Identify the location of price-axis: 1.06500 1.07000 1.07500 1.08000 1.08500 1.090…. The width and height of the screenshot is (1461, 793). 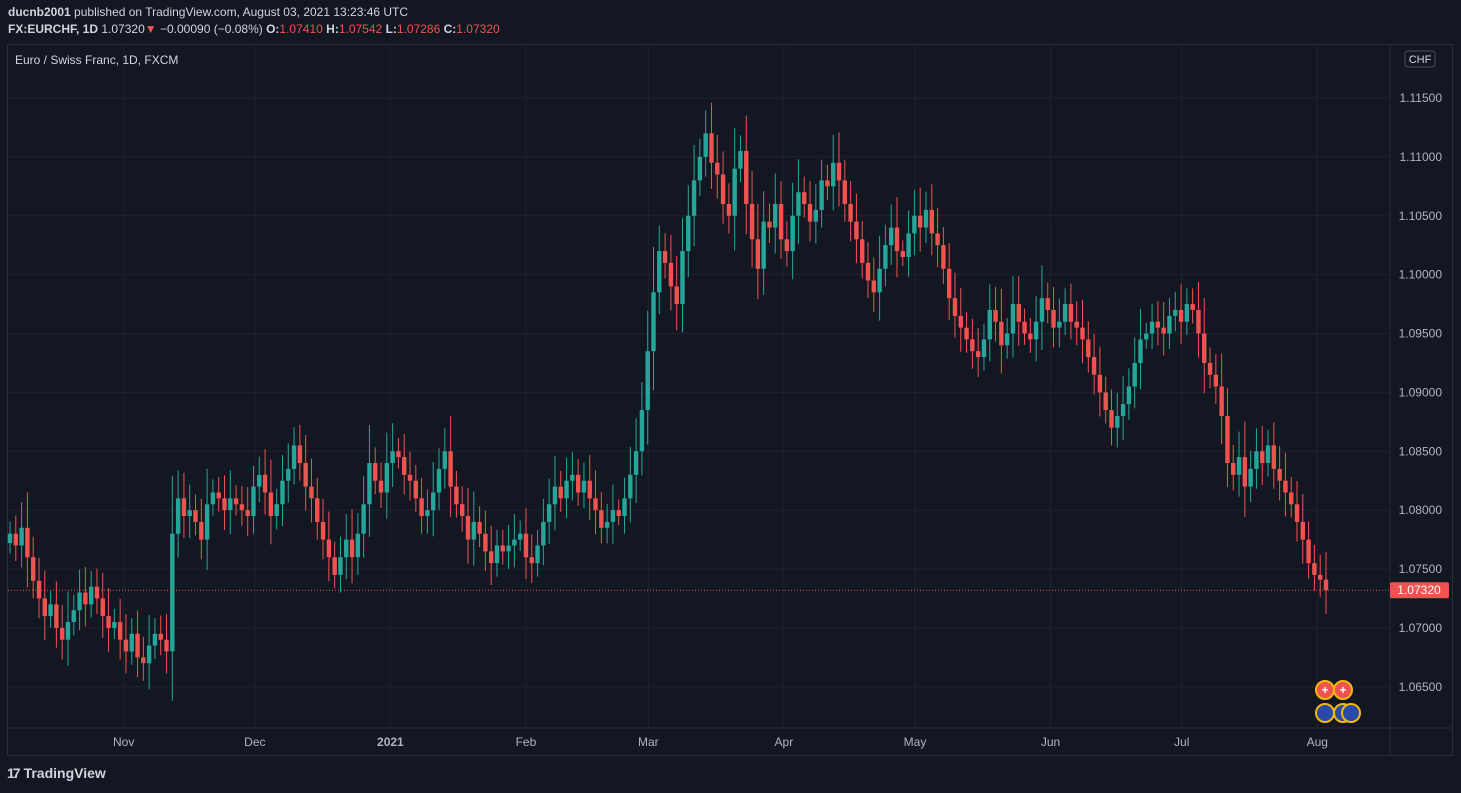
(1421, 392).